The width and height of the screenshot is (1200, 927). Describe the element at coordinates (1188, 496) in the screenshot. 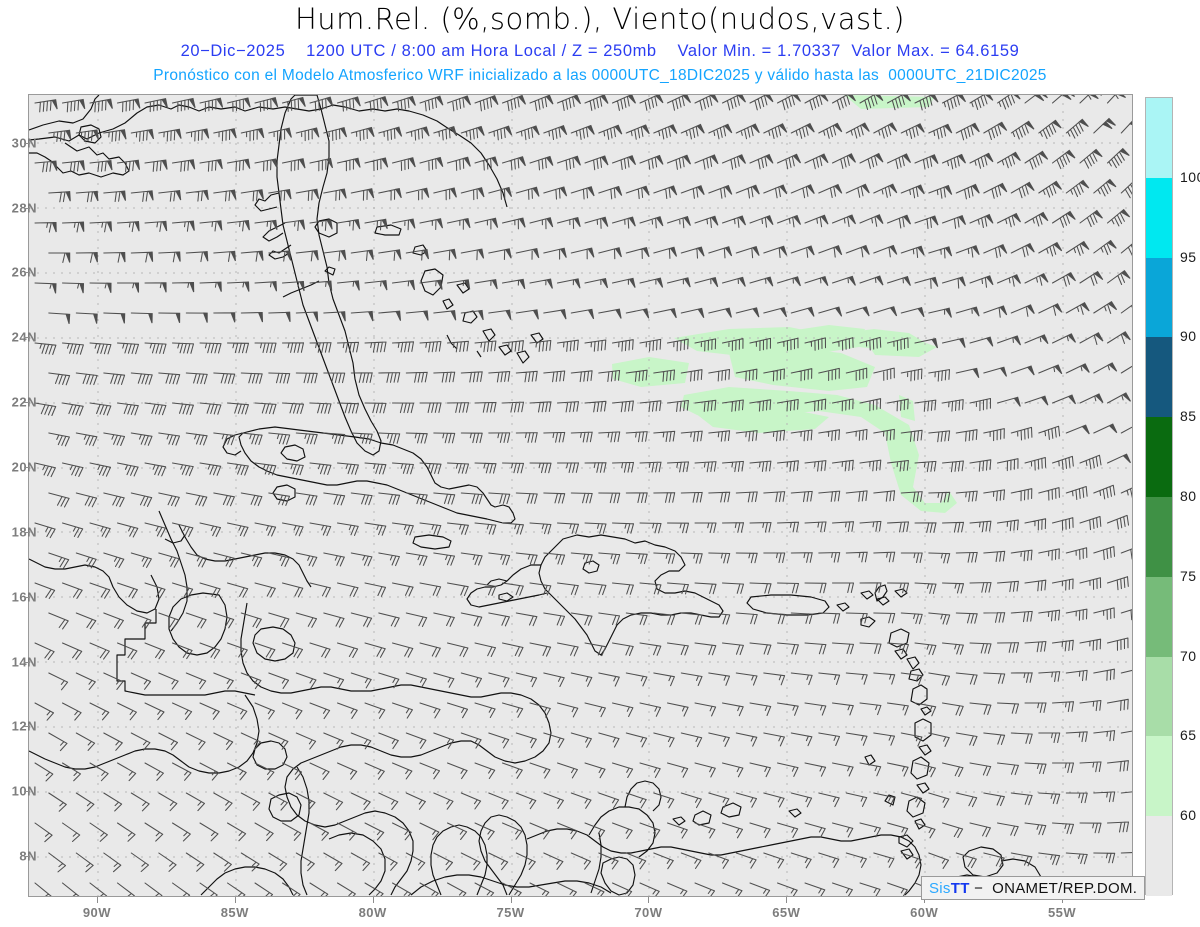

I see `colorbar-tick-80: 80` at that location.